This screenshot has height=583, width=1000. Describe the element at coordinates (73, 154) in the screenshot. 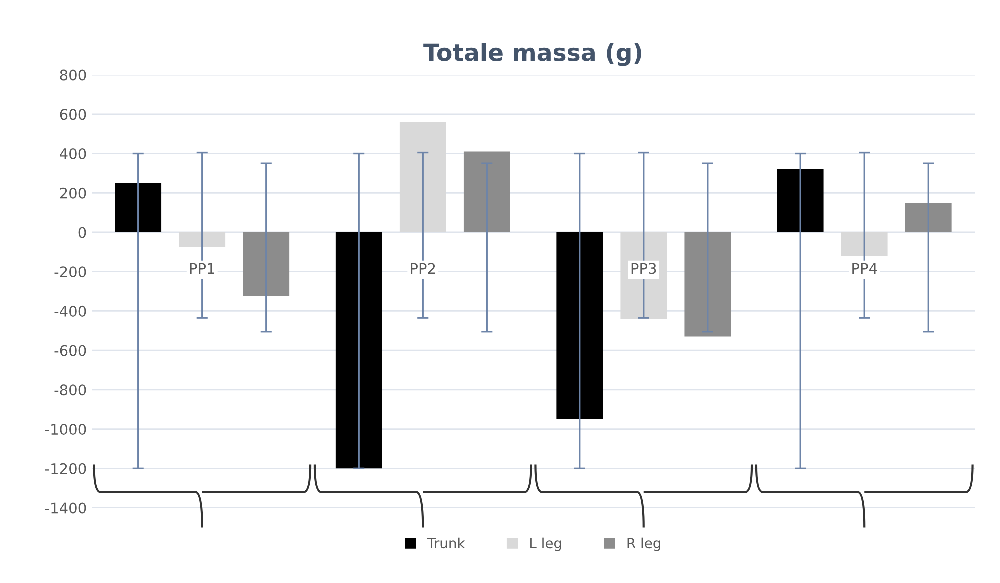

I see `y-tick-label: 400` at that location.